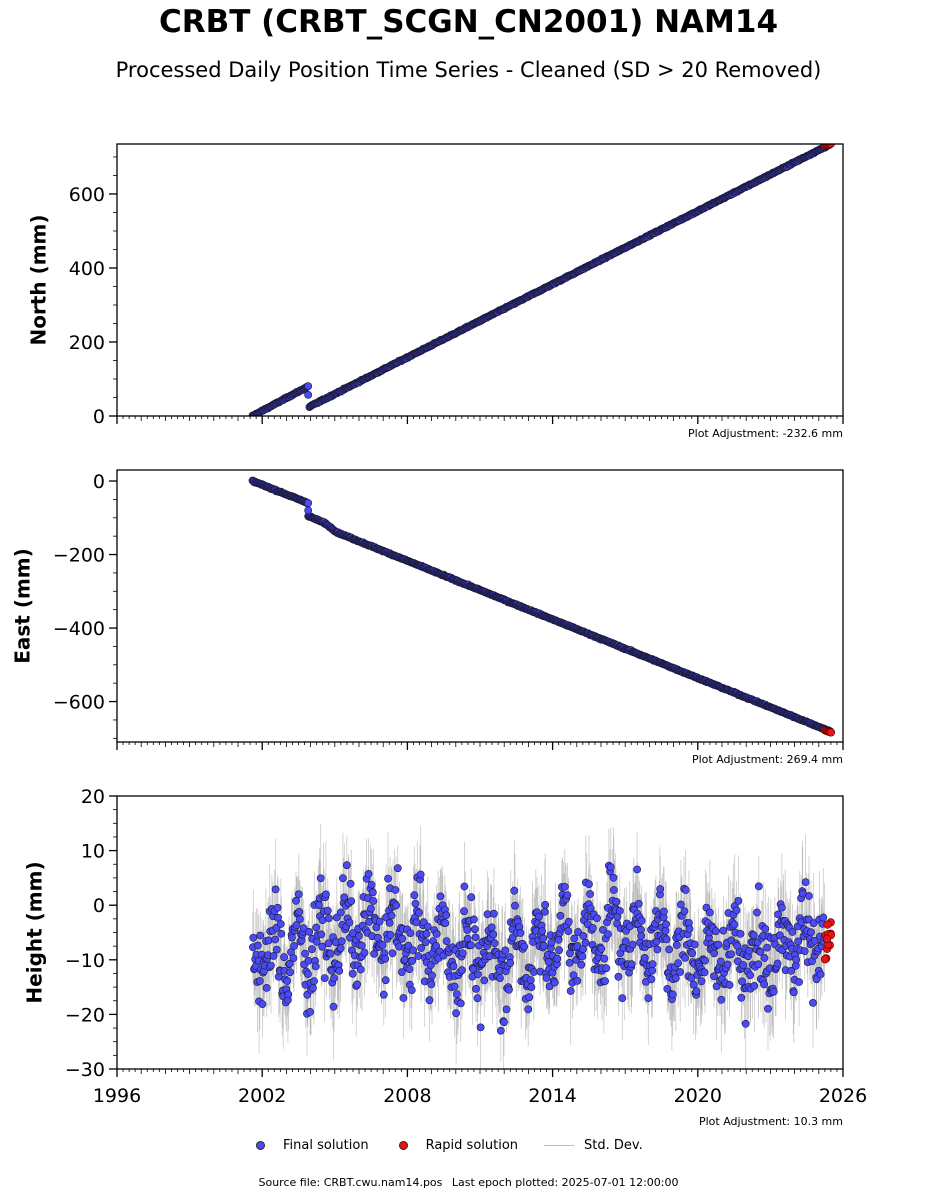 The width and height of the screenshot is (937, 1200). Describe the element at coordinates (79, 556) in the screenshot. I see `y-tick-label: −200` at that location.